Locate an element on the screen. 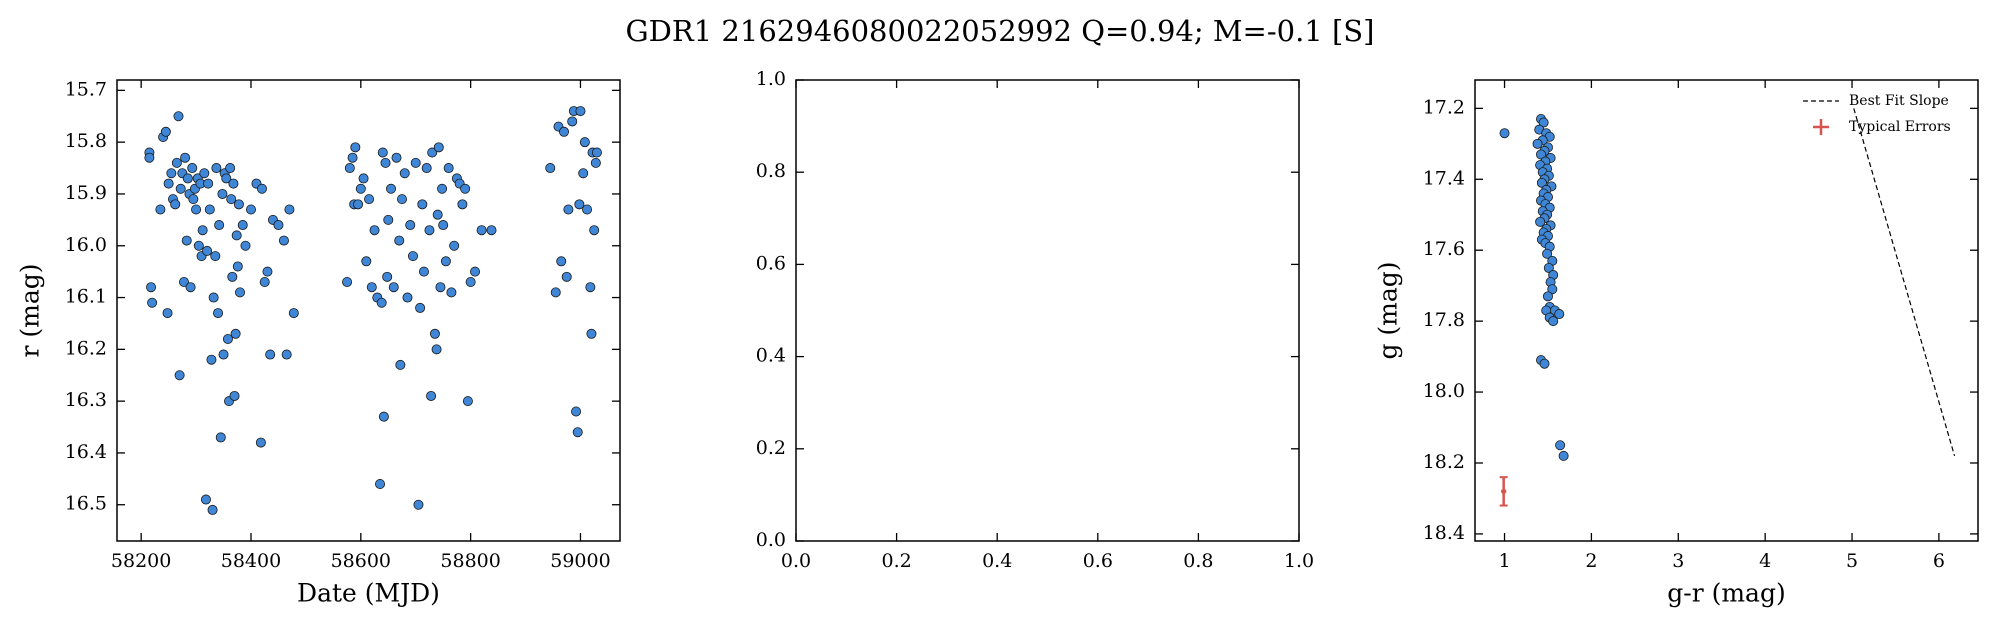 The image size is (1997, 632). y-tick-label: 1.0 is located at coordinates (771, 79).